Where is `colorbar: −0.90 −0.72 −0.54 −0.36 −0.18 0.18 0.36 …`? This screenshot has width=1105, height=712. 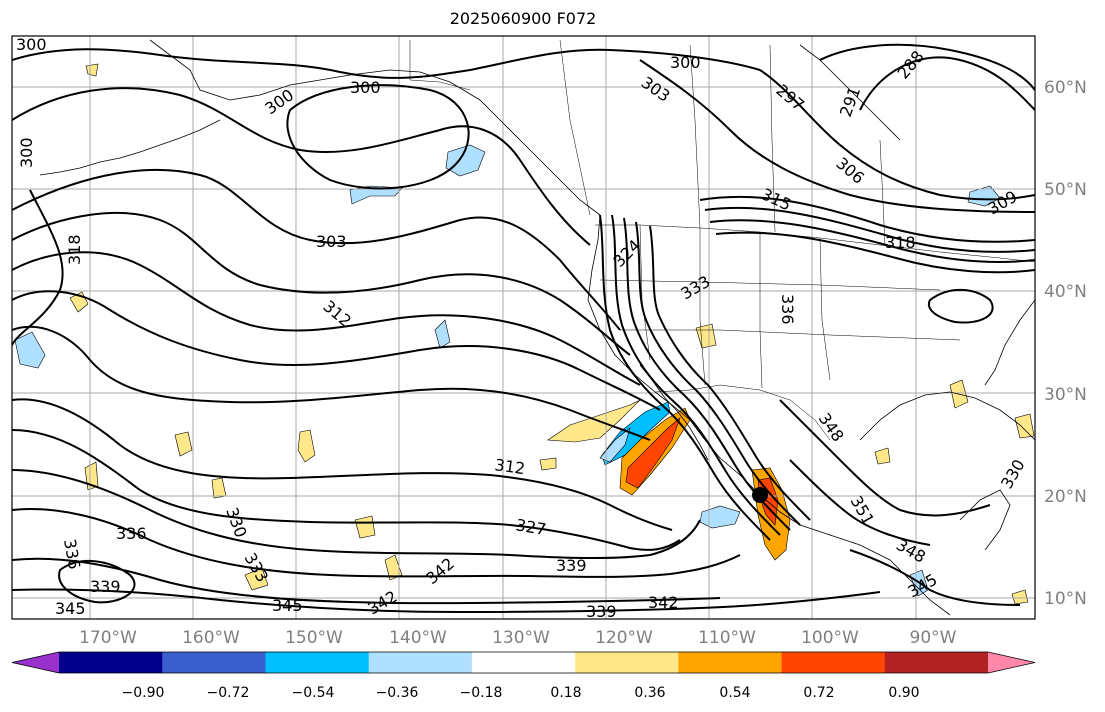 colorbar: −0.90 −0.72 −0.54 −0.36 −0.18 0.18 0.36 … is located at coordinates (523, 676).